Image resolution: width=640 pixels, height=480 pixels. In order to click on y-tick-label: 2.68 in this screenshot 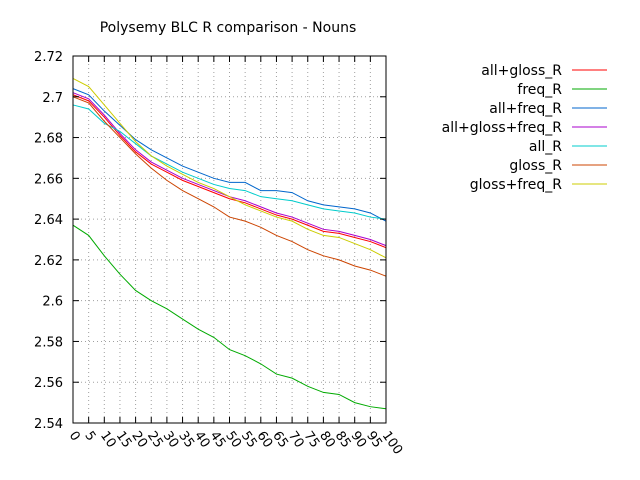, I will do `click(48, 139)`.